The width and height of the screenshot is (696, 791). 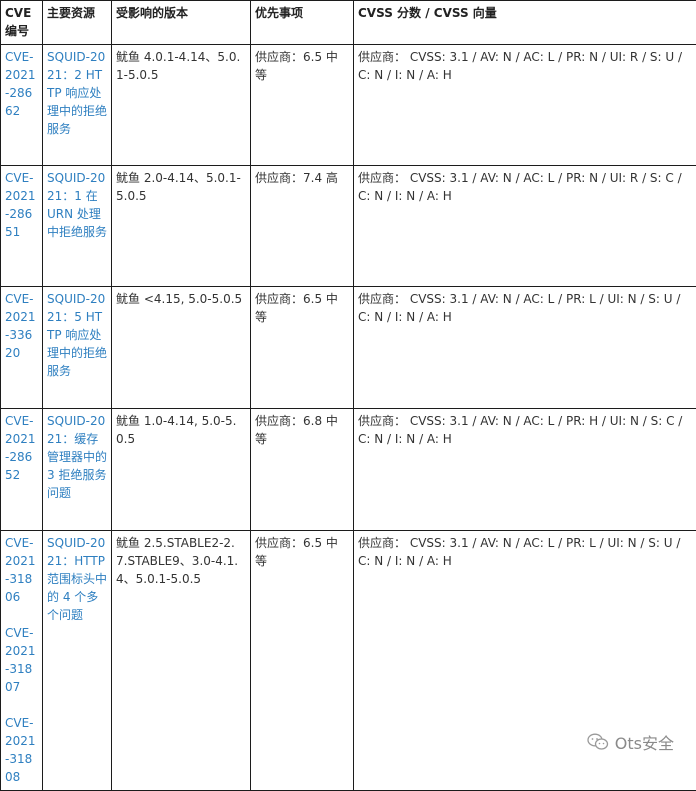 What do you see at coordinates (598, 742) in the screenshot?
I see `wechat-icon` at bounding box center [598, 742].